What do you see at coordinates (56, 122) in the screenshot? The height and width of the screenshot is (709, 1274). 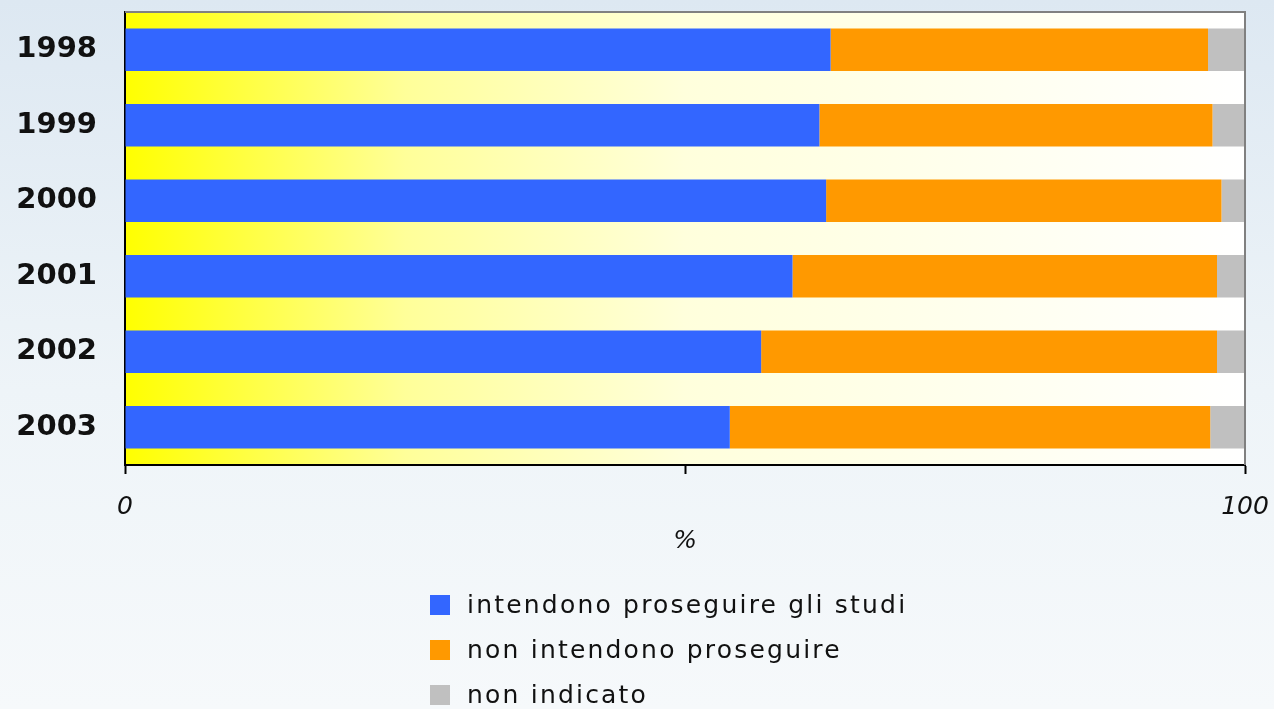 I see `y-tick-label: 1999` at bounding box center [56, 122].